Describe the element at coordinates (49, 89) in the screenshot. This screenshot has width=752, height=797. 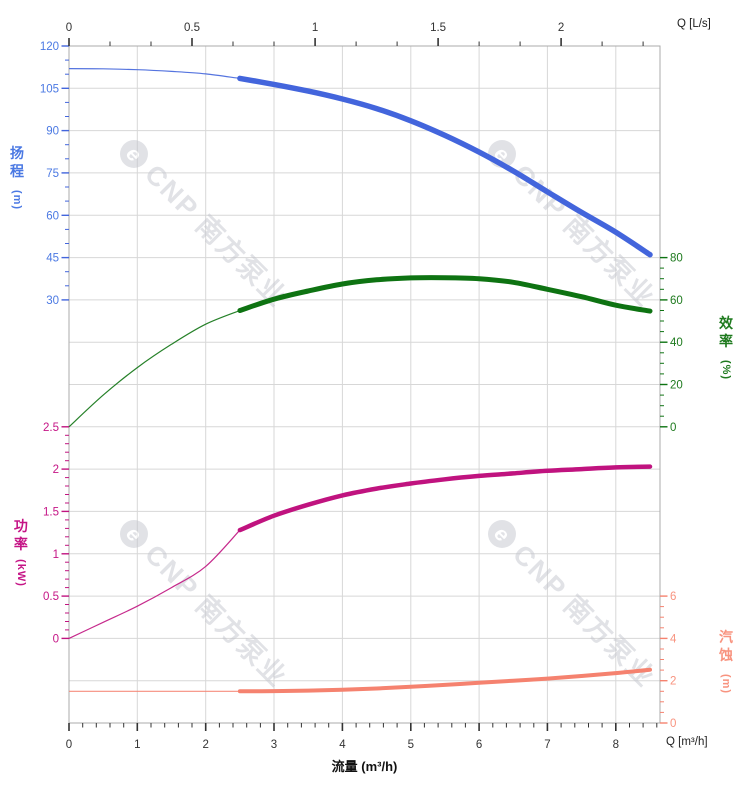
I see `head-tick-label: 105` at that location.